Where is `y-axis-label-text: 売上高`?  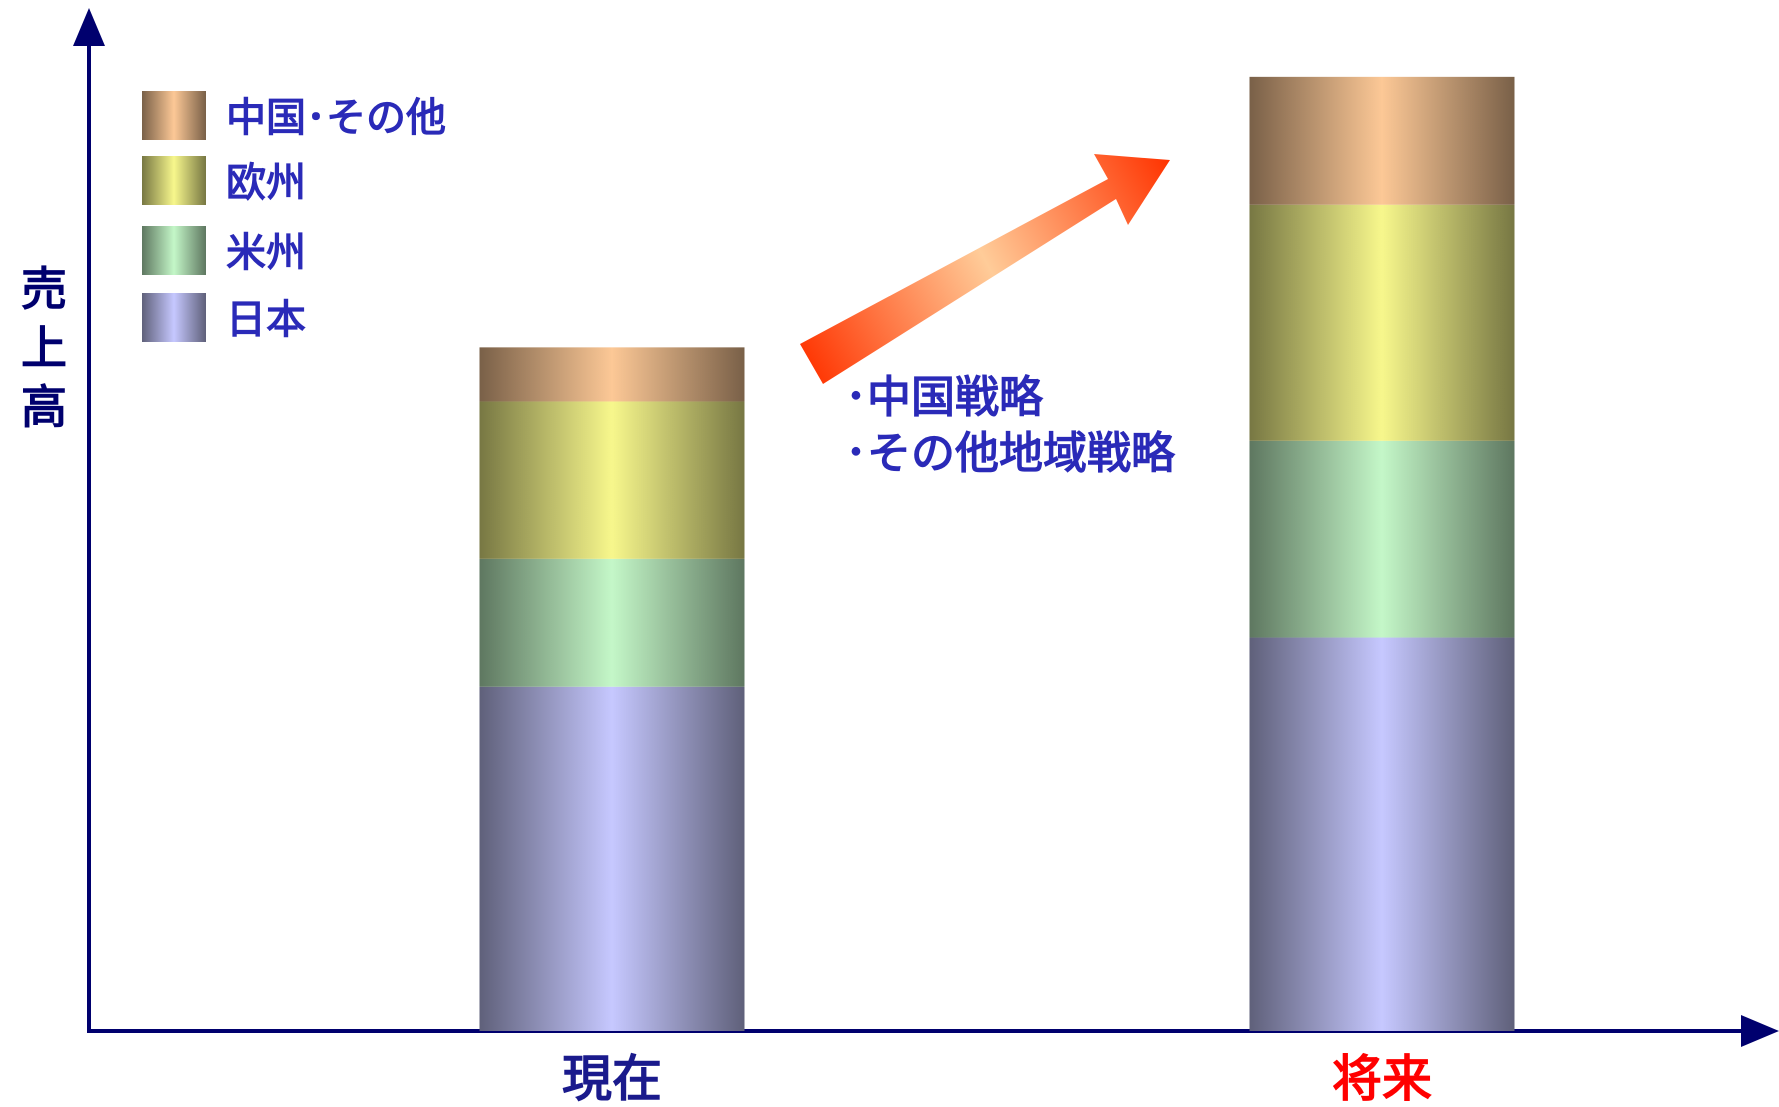 y-axis-label-text: 売上高 is located at coordinates (44, 348).